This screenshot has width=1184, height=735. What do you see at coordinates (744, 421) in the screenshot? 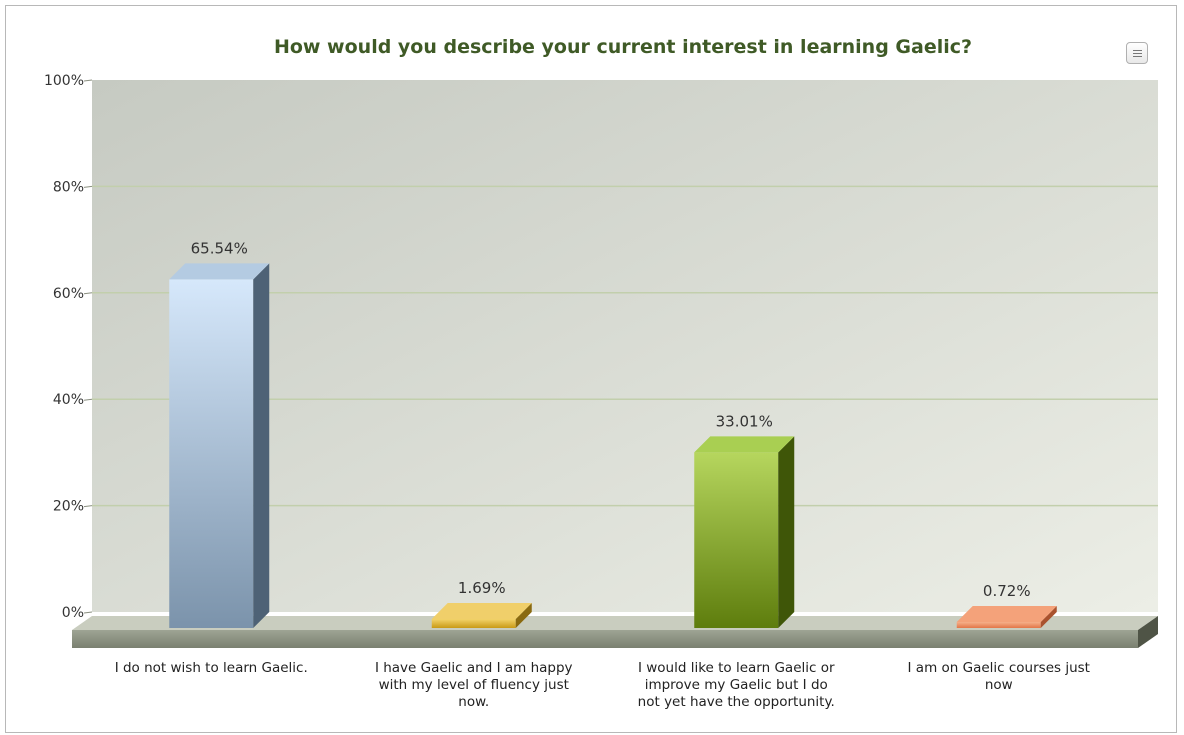
I see `data-label: 33.01%` at bounding box center [744, 421].